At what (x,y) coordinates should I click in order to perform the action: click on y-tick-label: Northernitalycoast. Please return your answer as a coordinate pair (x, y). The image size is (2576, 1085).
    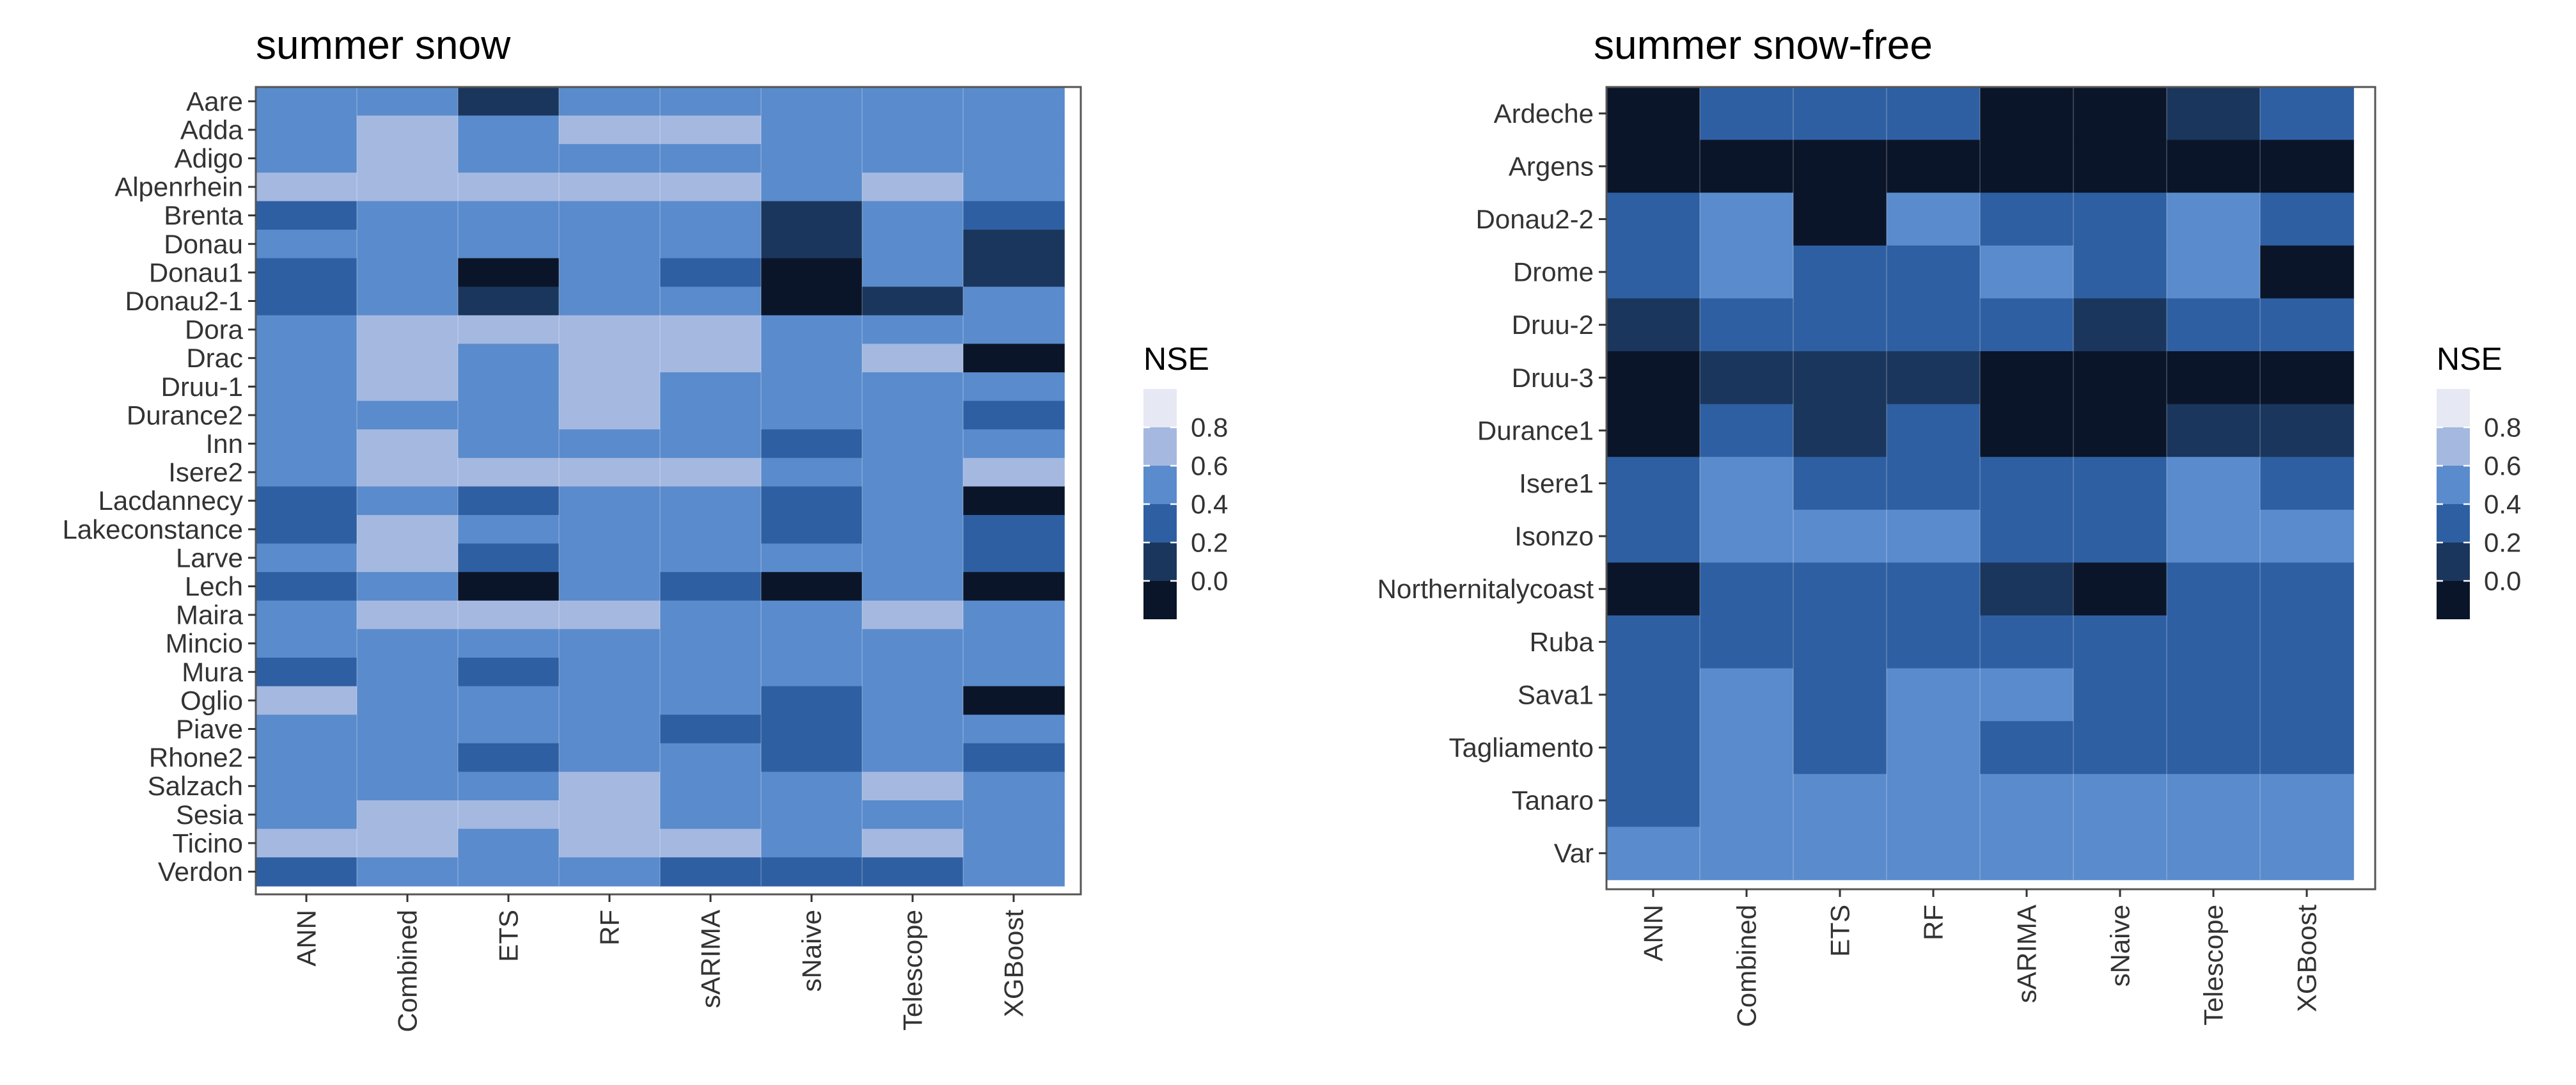
    Looking at the image, I should click on (1486, 589).